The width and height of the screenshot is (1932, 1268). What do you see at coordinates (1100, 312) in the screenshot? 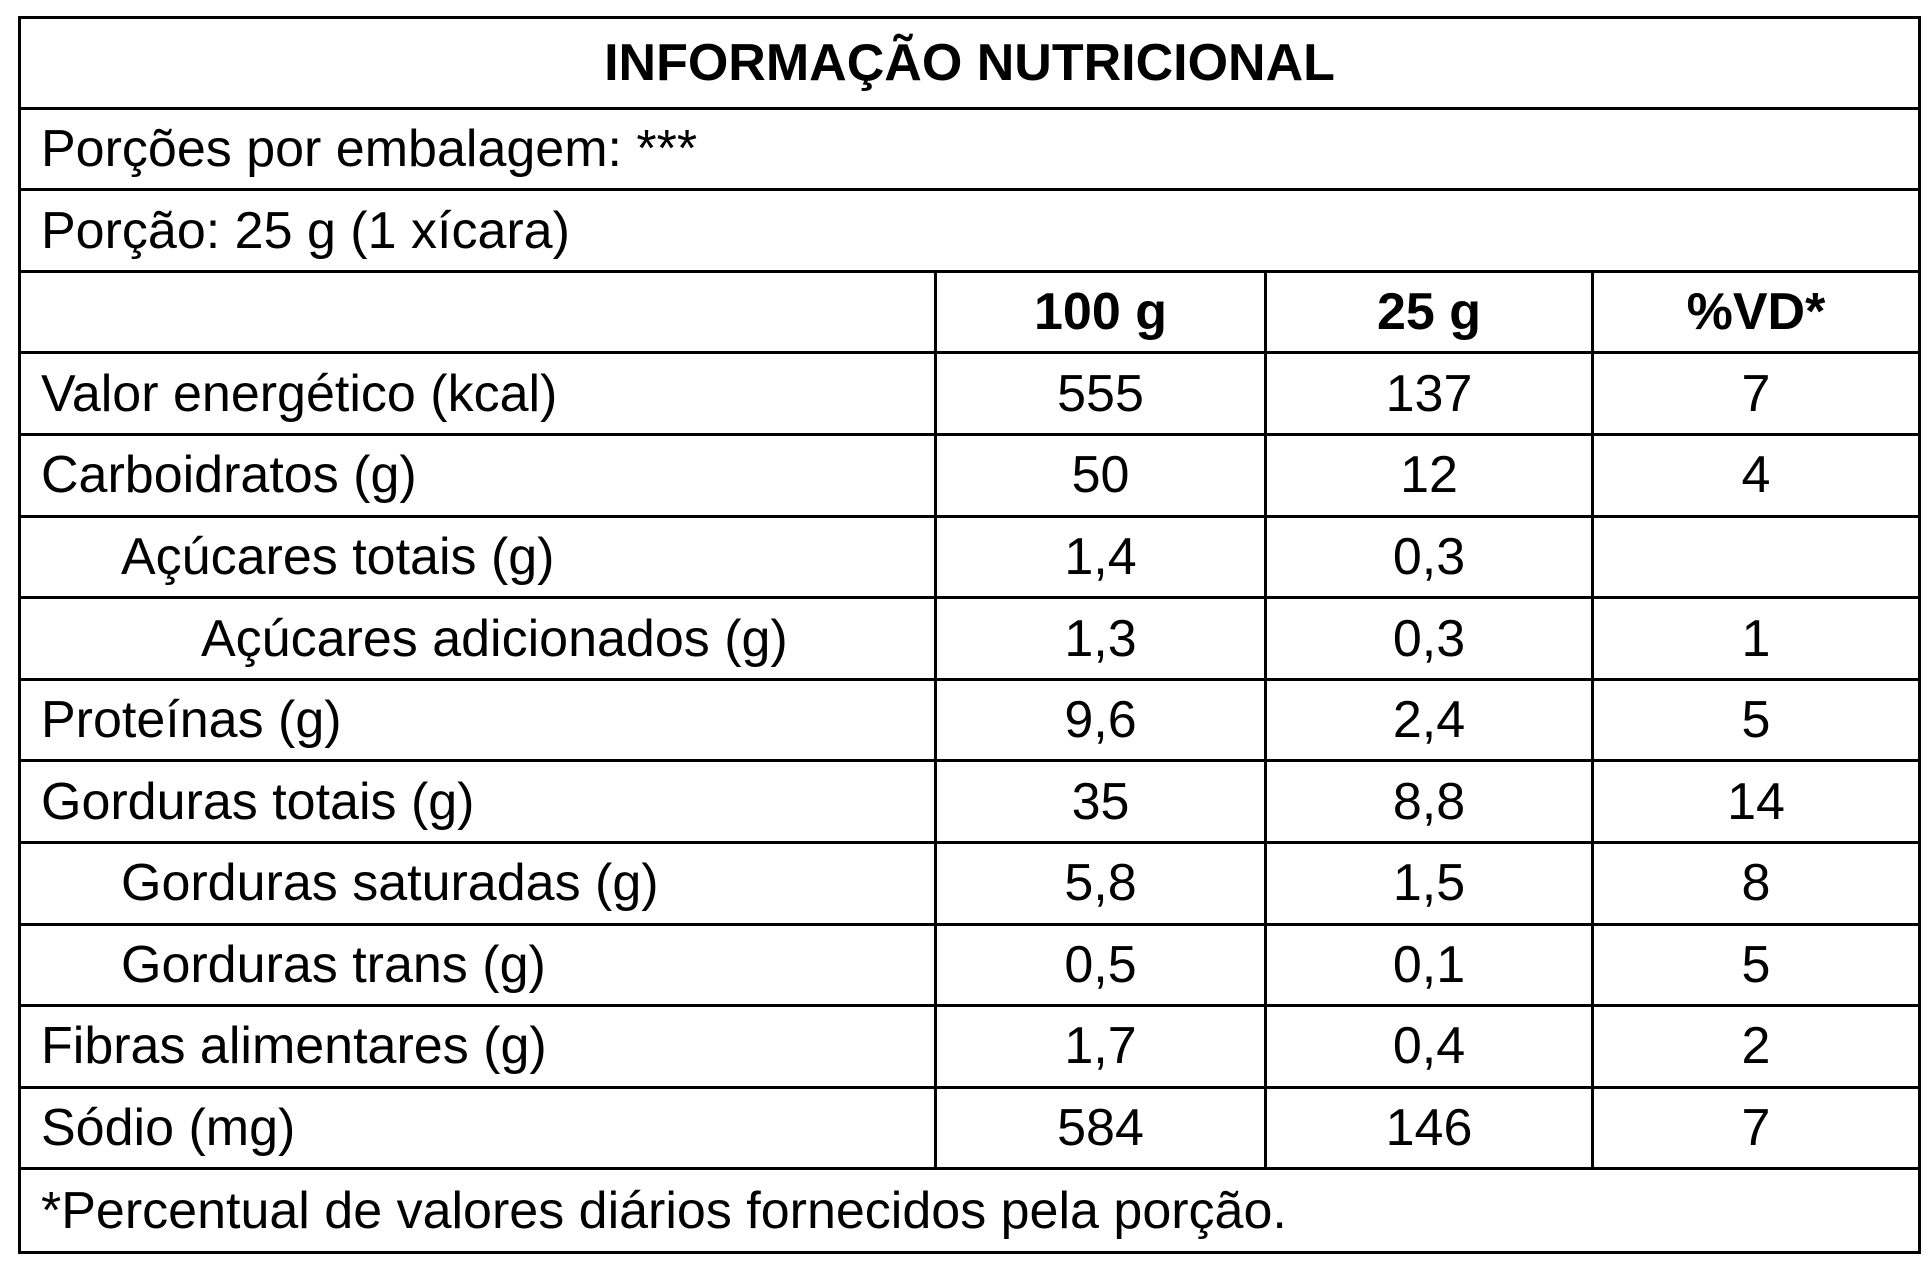
I see `header-per-100g: 100 g` at bounding box center [1100, 312].